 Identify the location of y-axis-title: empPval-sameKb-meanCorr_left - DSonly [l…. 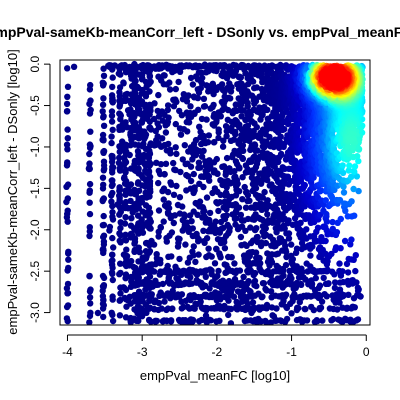
(12, 191).